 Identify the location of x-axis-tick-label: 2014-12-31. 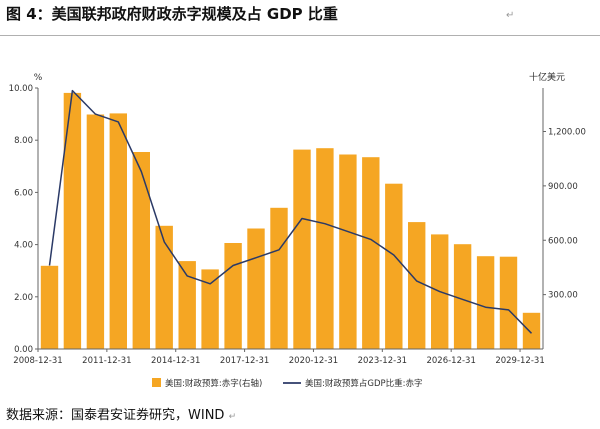
(175, 361).